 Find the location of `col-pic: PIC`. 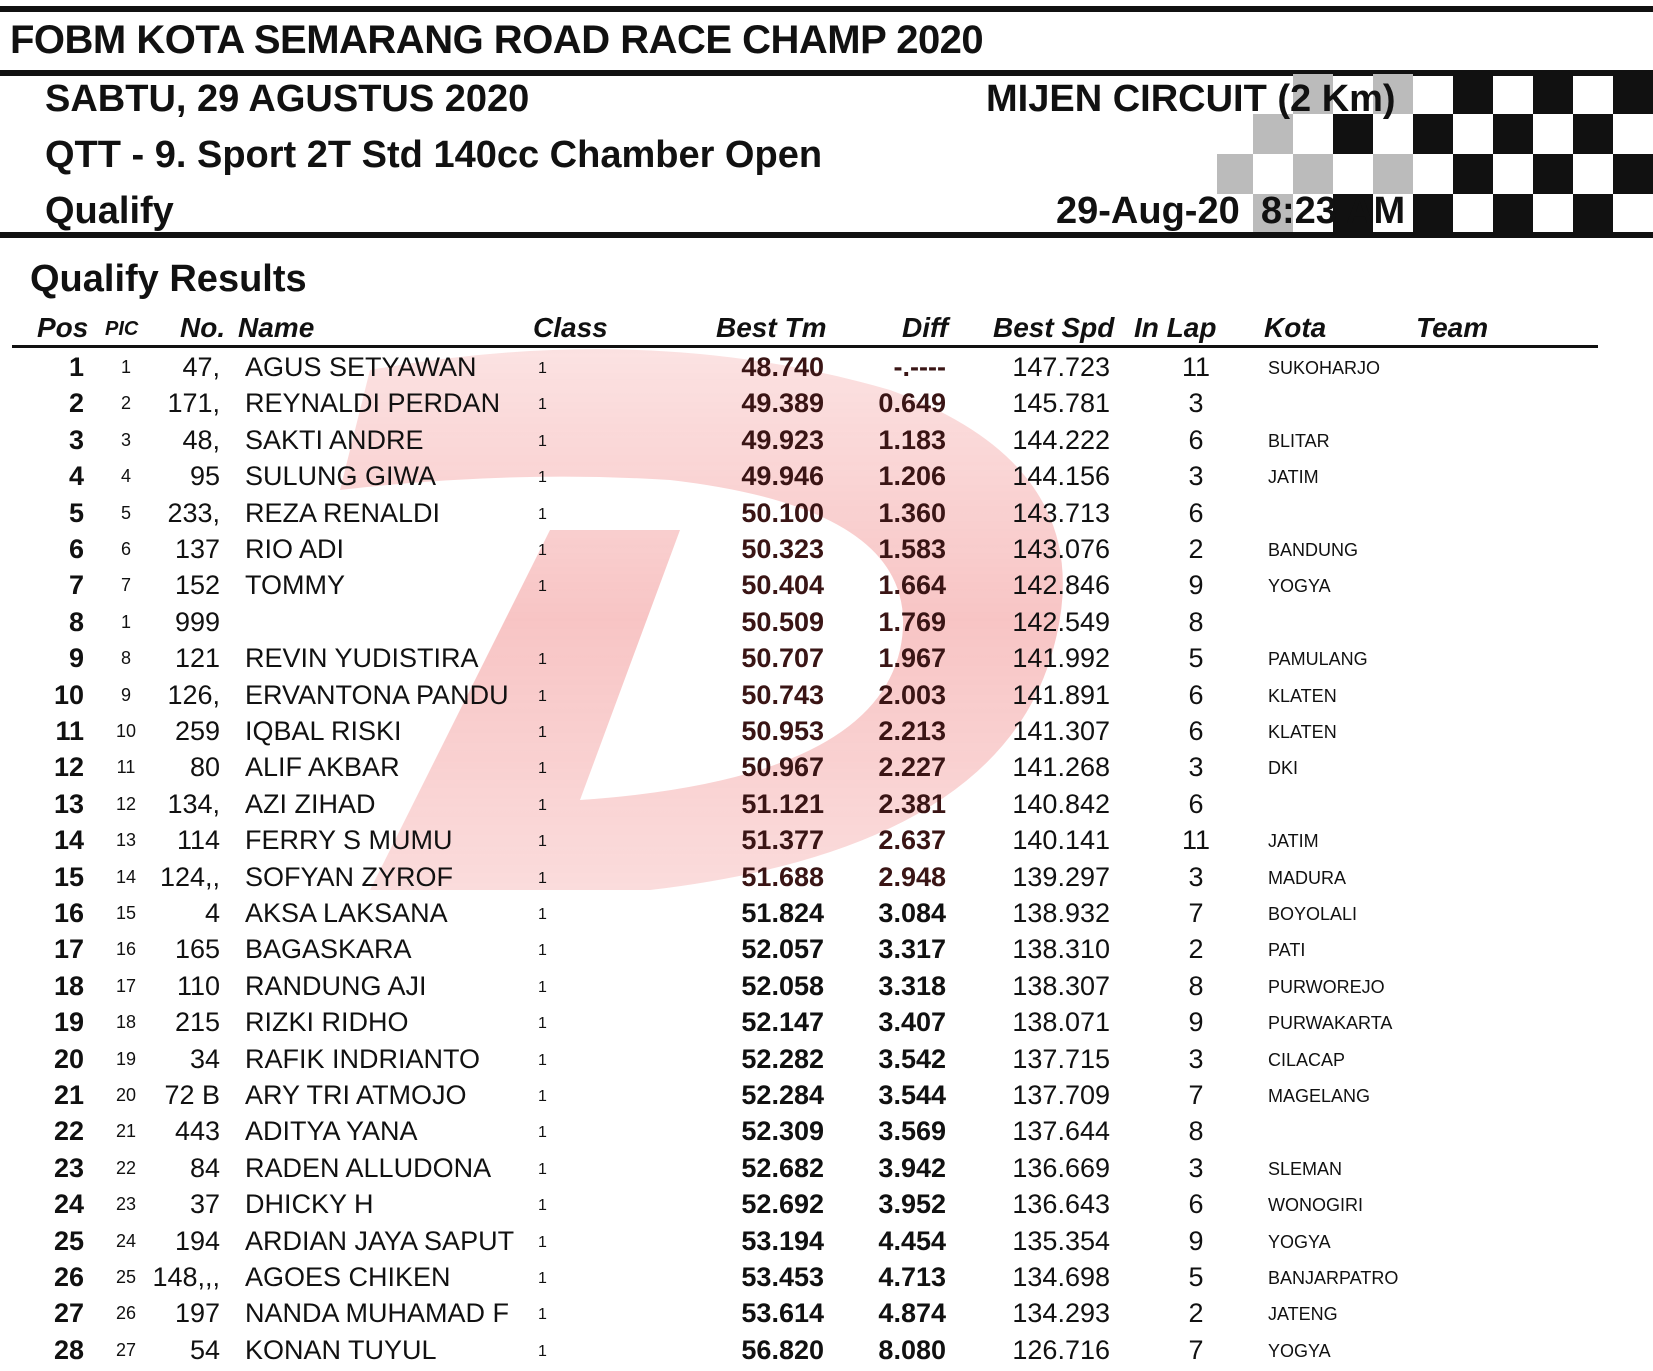

col-pic: PIC is located at coordinates (122, 329).